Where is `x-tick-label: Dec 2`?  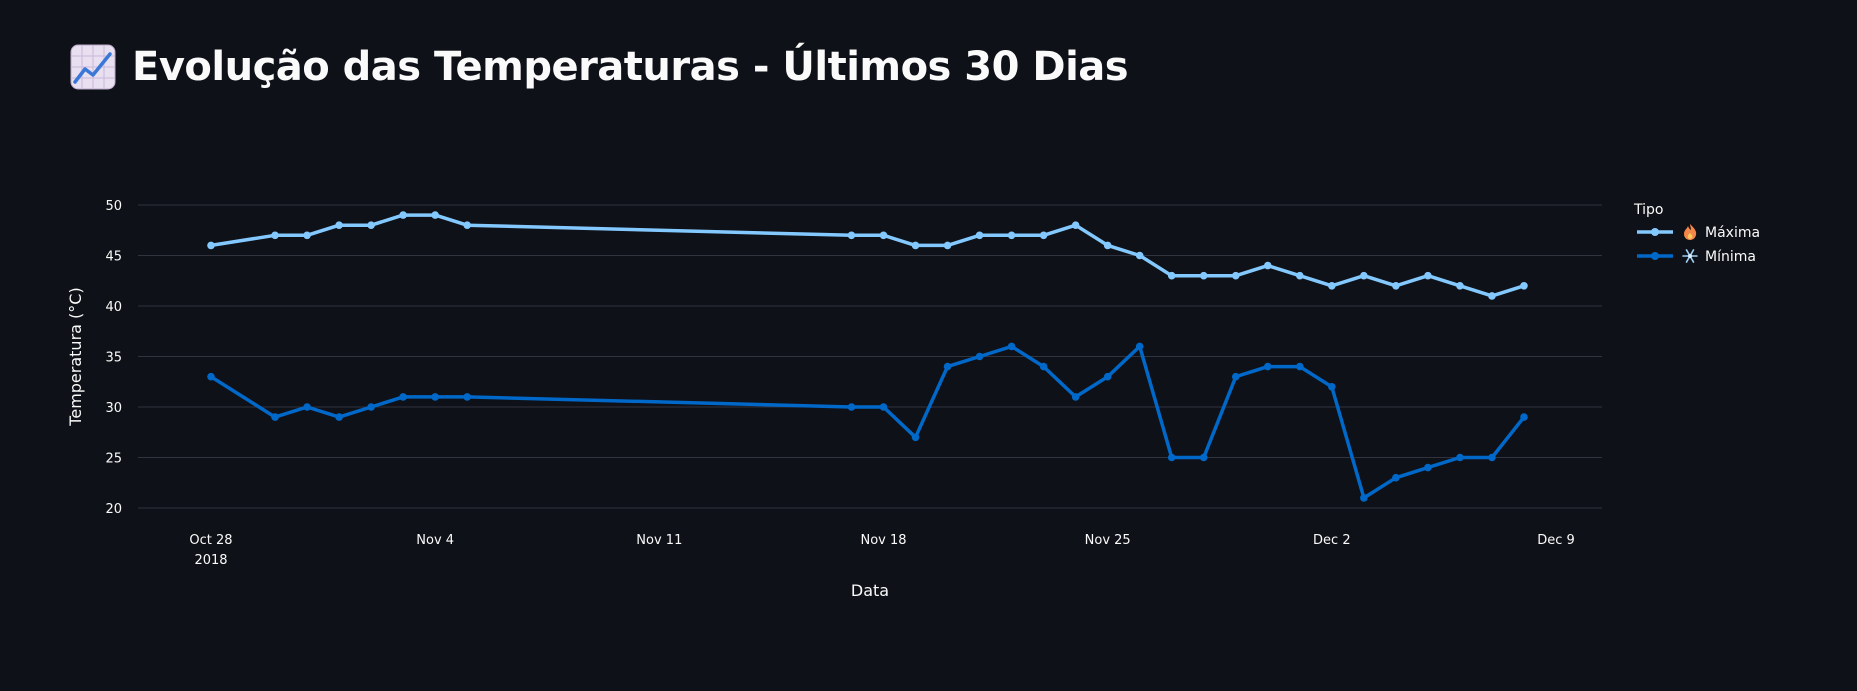 x-tick-label: Dec 2 is located at coordinates (1332, 540).